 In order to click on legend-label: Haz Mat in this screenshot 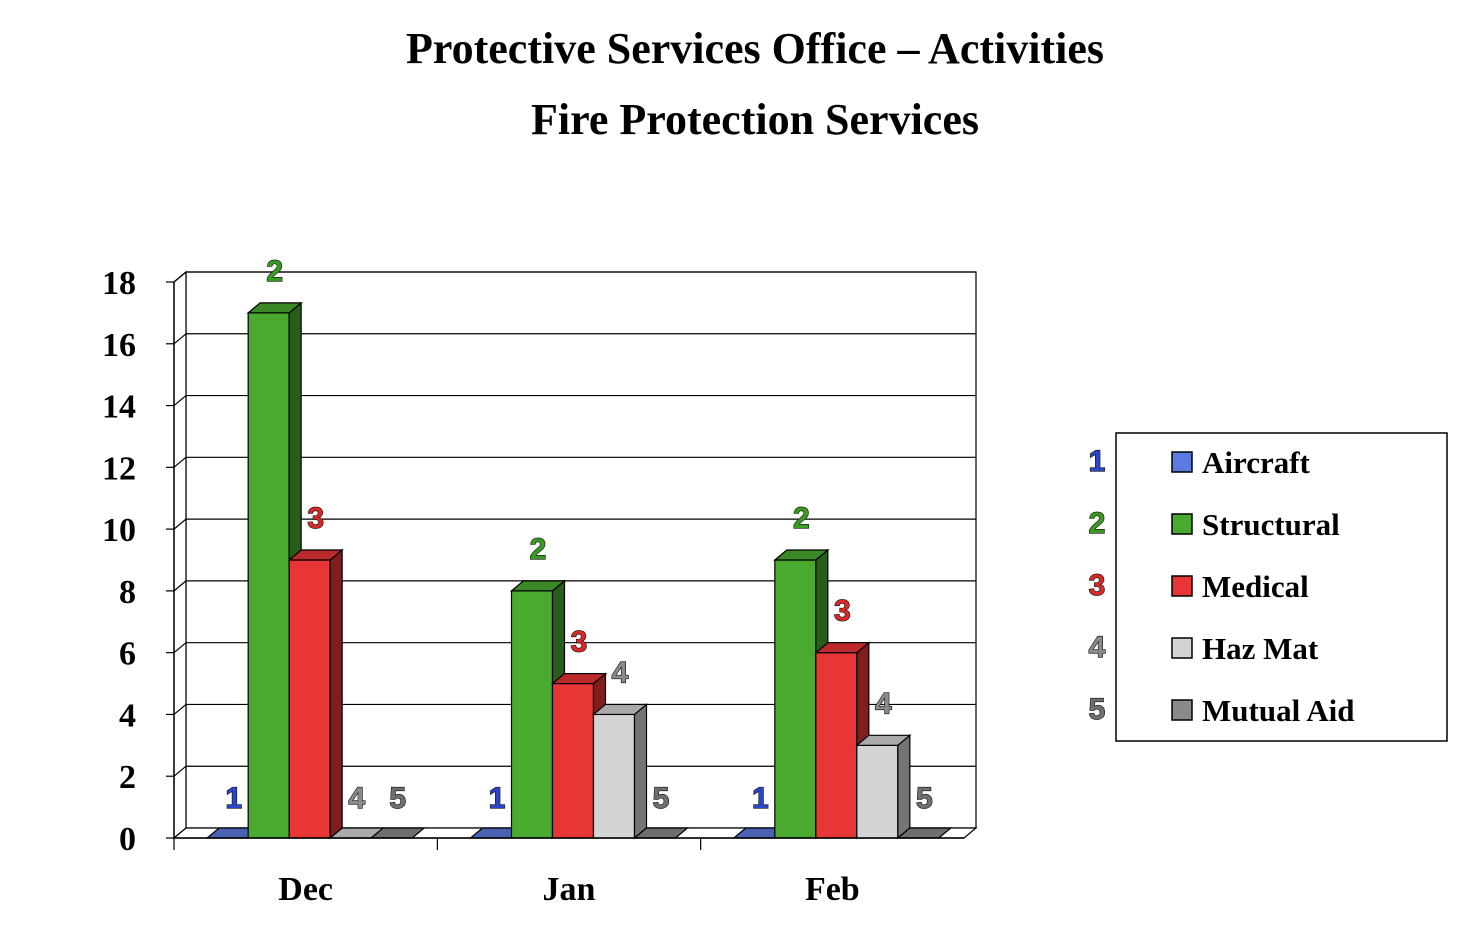, I will do `click(1260, 648)`.